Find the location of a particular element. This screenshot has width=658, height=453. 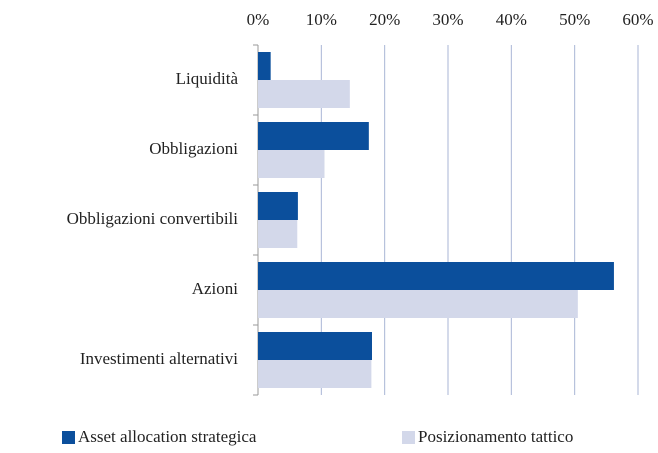

y-tick-label: Obbligazioni is located at coordinates (193, 148).